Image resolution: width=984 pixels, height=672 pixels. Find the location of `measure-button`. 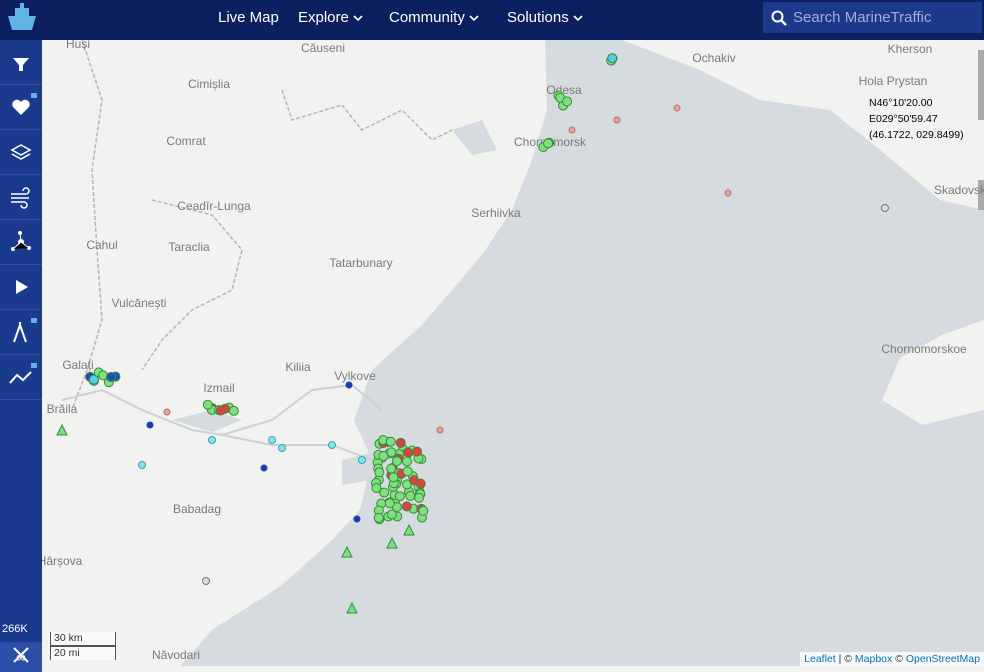

measure-button is located at coordinates (21, 332).